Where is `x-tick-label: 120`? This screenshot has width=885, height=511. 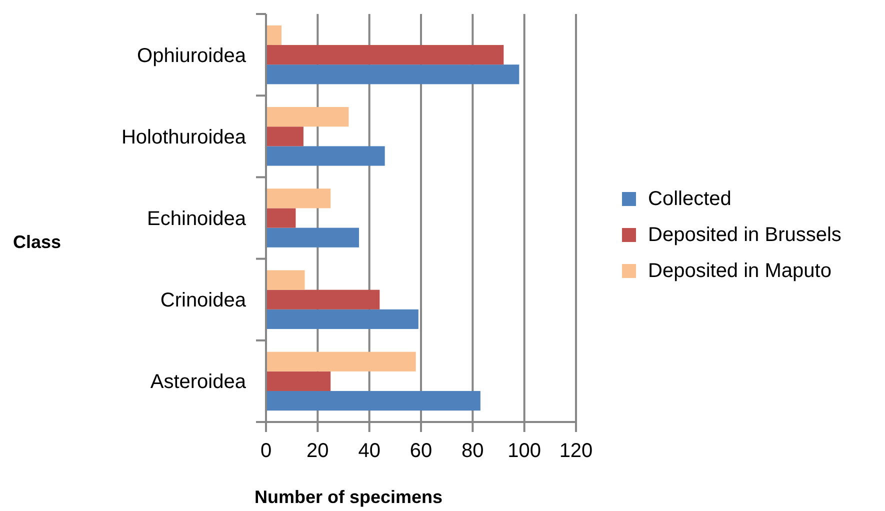 x-tick-label: 120 is located at coordinates (576, 451).